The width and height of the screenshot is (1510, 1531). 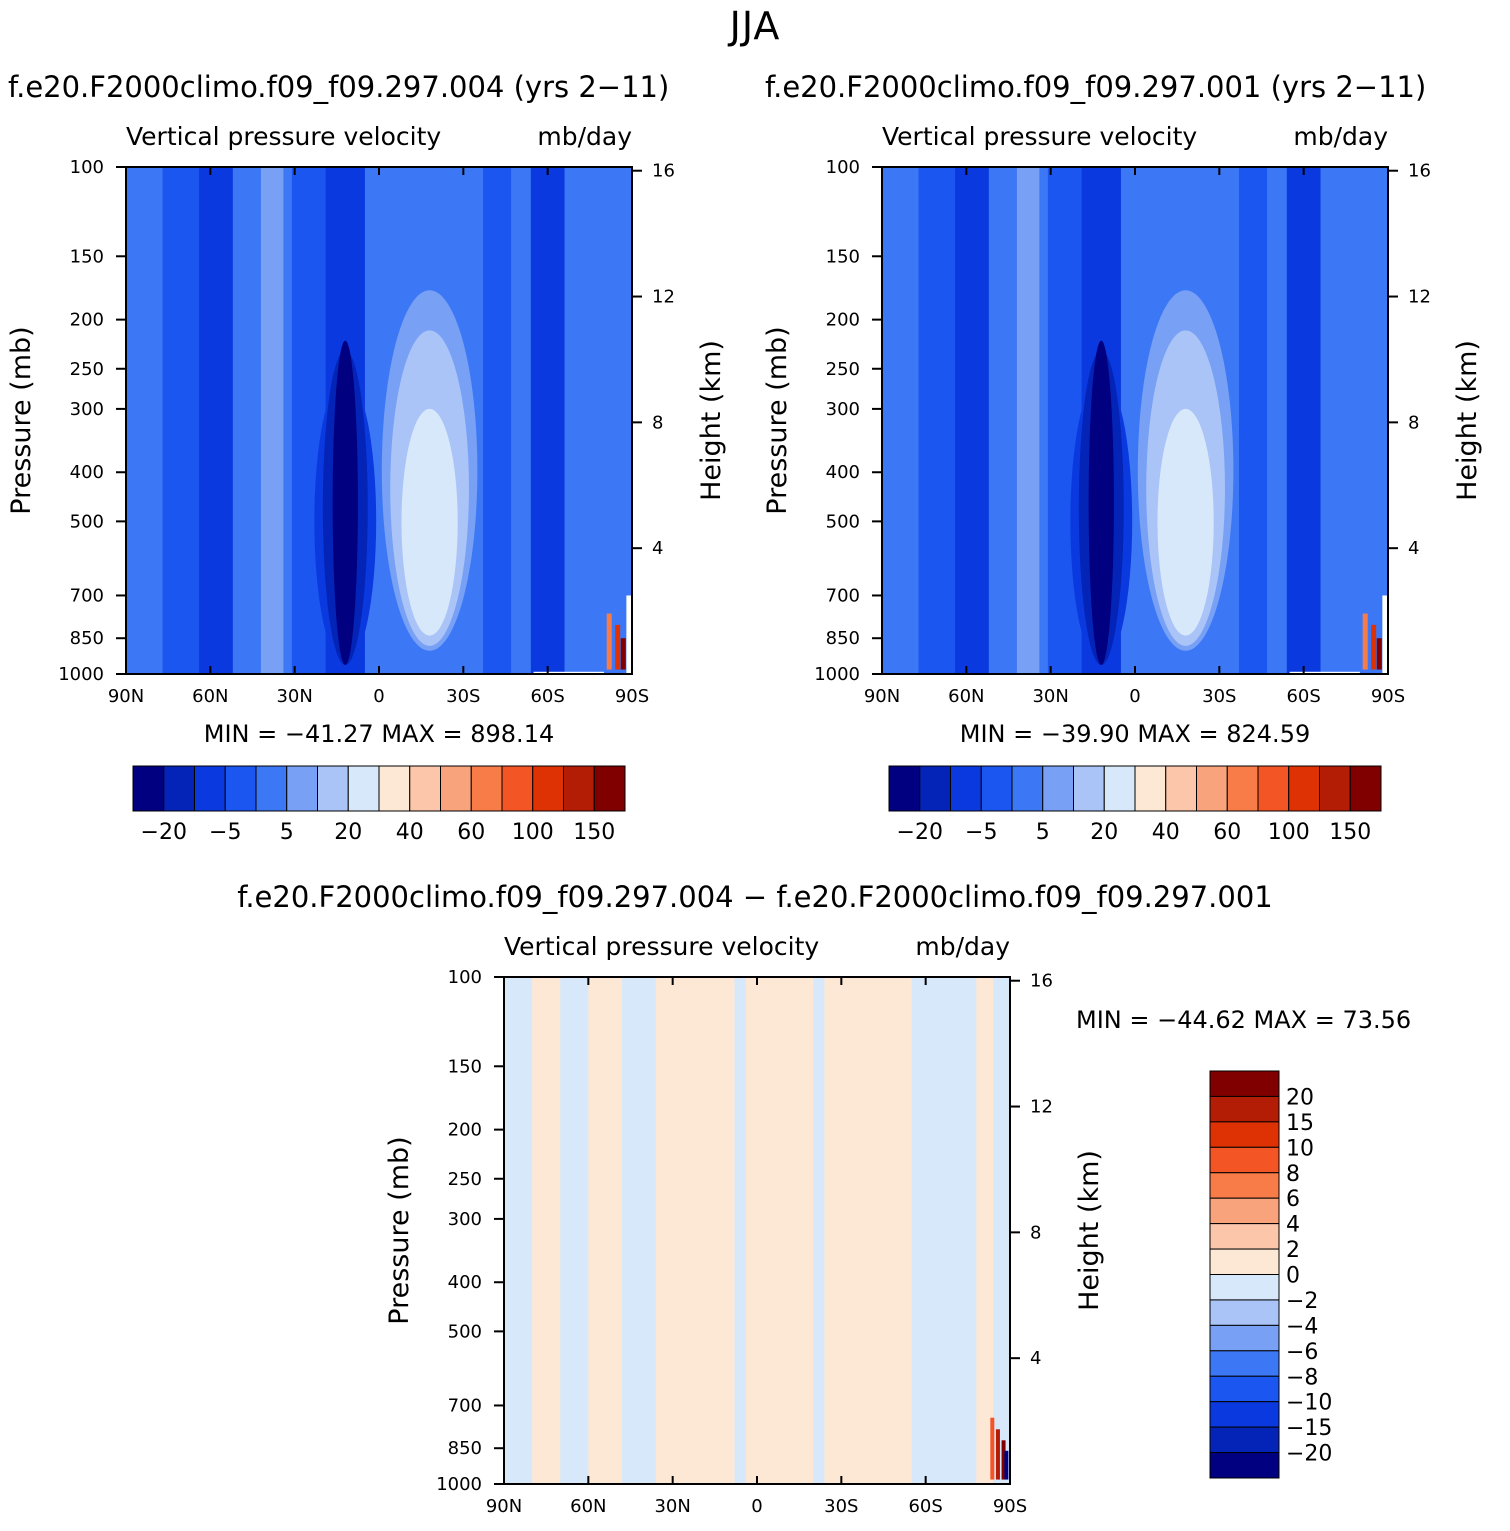 What do you see at coordinates (410, 832) in the screenshot?
I see `colorbar-label: 40` at bounding box center [410, 832].